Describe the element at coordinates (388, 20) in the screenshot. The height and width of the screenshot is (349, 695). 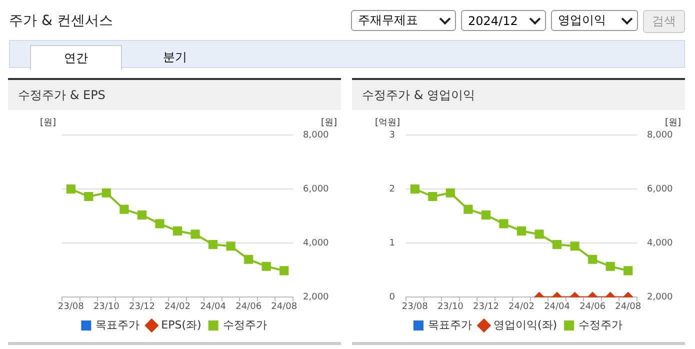
I see `text: 주재무제표` at that location.